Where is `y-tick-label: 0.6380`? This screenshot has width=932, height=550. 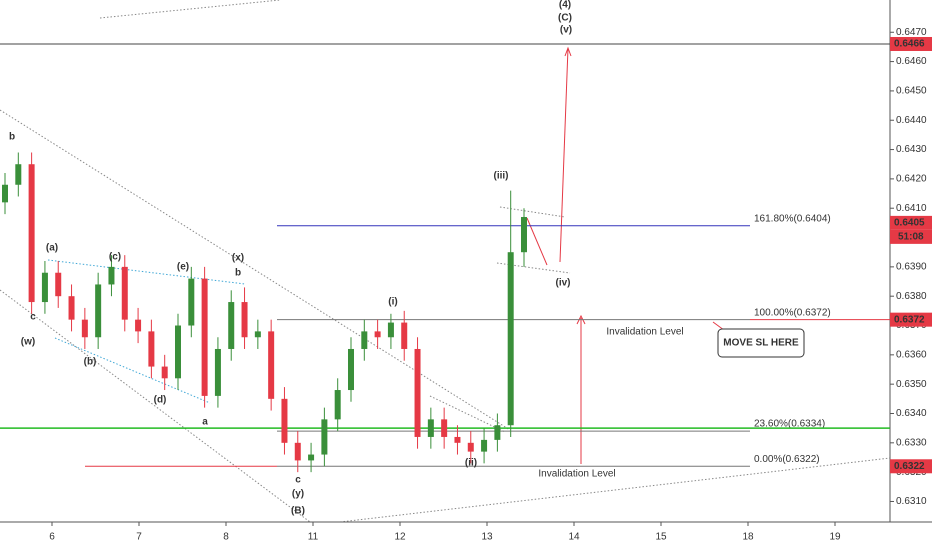 y-tick-label: 0.6380 is located at coordinates (911, 296).